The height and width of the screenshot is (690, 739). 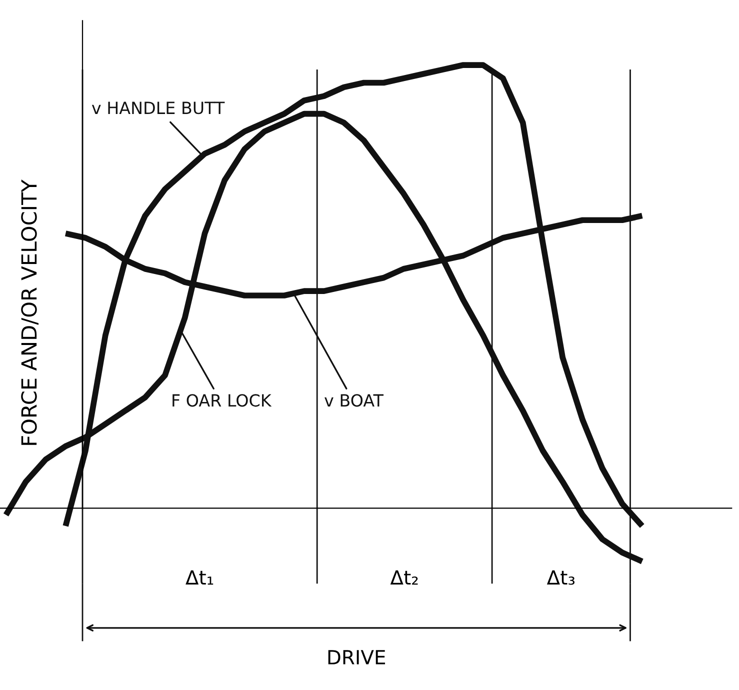 What do you see at coordinates (357, 657) in the screenshot?
I see `text: DRIVE` at bounding box center [357, 657].